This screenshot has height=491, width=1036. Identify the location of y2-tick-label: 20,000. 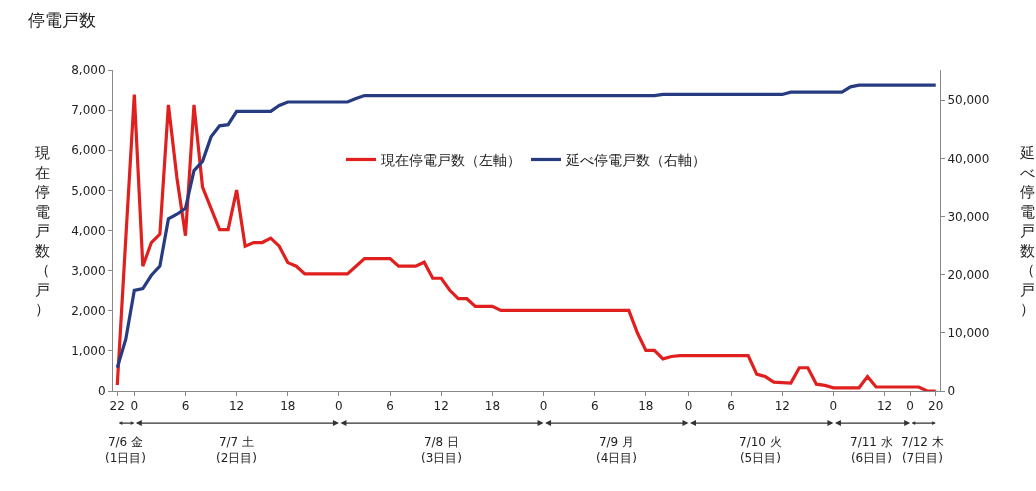
(968, 274).